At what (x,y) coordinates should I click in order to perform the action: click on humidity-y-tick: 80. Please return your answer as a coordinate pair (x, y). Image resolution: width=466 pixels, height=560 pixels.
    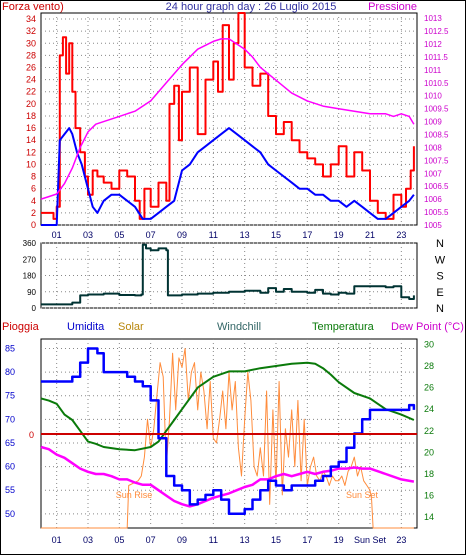
    Looking at the image, I should click on (10, 372).